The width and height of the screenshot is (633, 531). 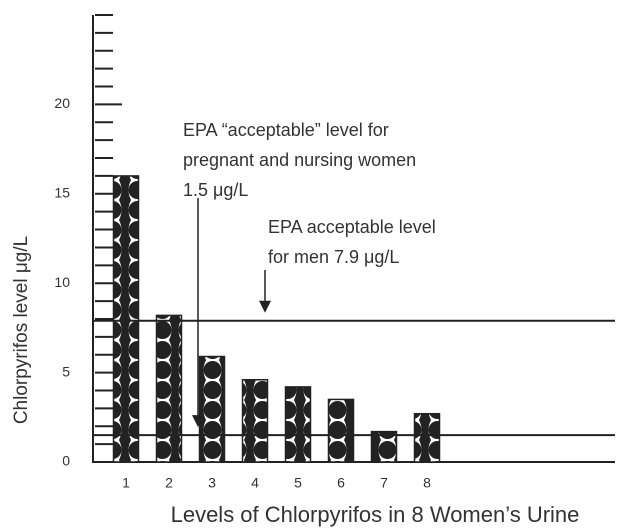 I want to click on x-tick-label: 7, so click(x=384, y=483).